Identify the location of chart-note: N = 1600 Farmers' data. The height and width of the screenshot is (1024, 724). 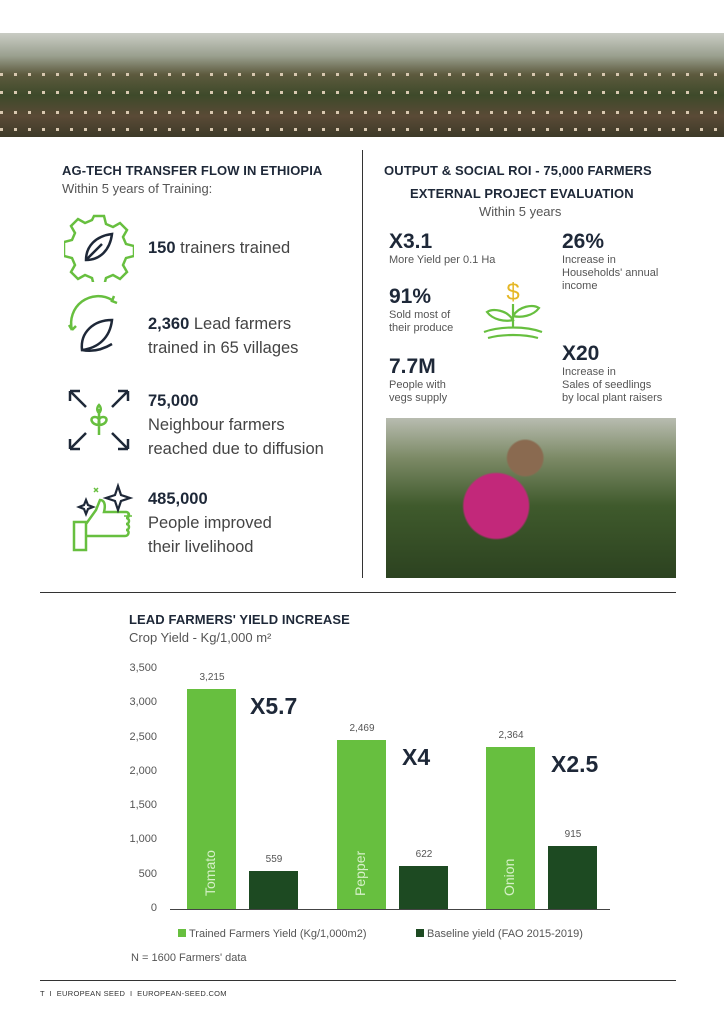
(189, 958).